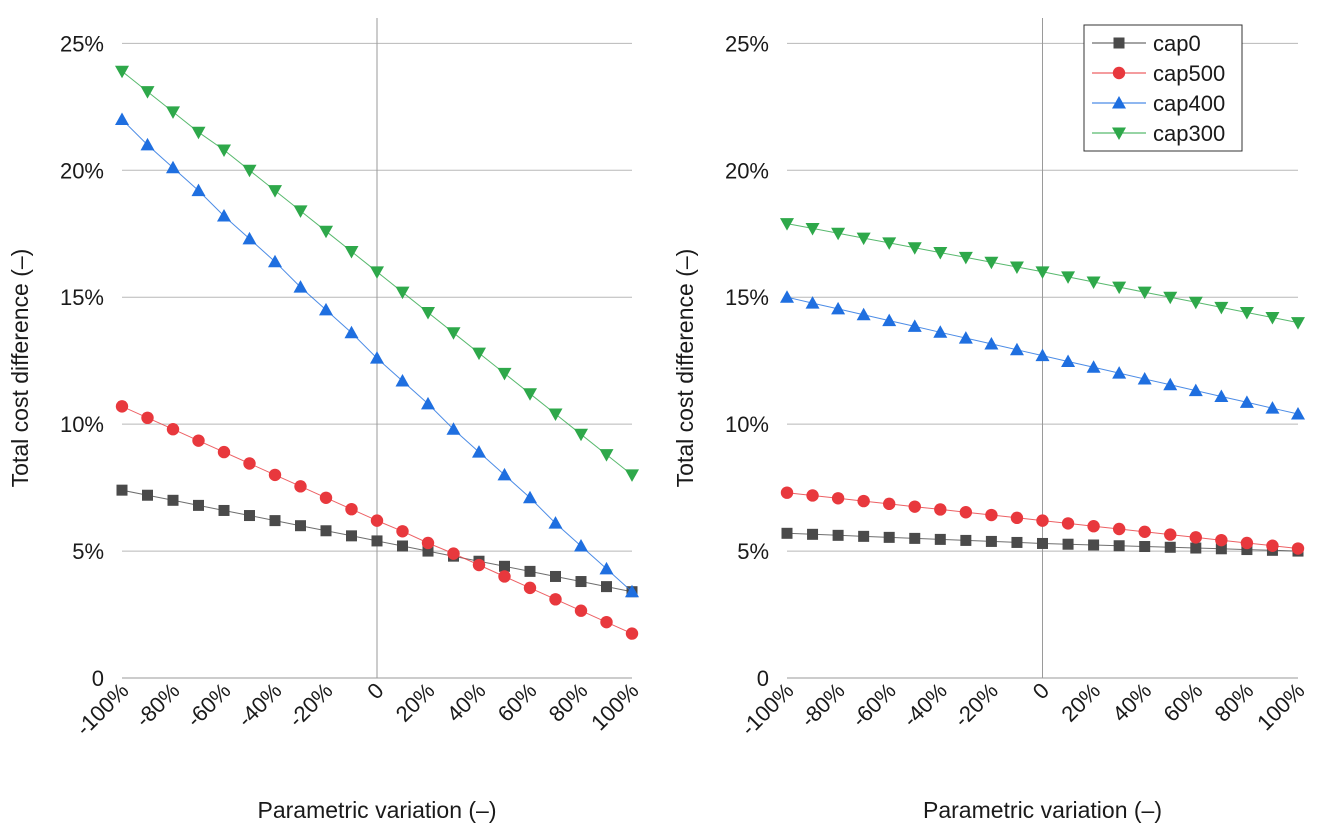 The height and width of the screenshot is (838, 1328). What do you see at coordinates (1189, 133) in the screenshot?
I see `legend-label-cap300: cap300` at bounding box center [1189, 133].